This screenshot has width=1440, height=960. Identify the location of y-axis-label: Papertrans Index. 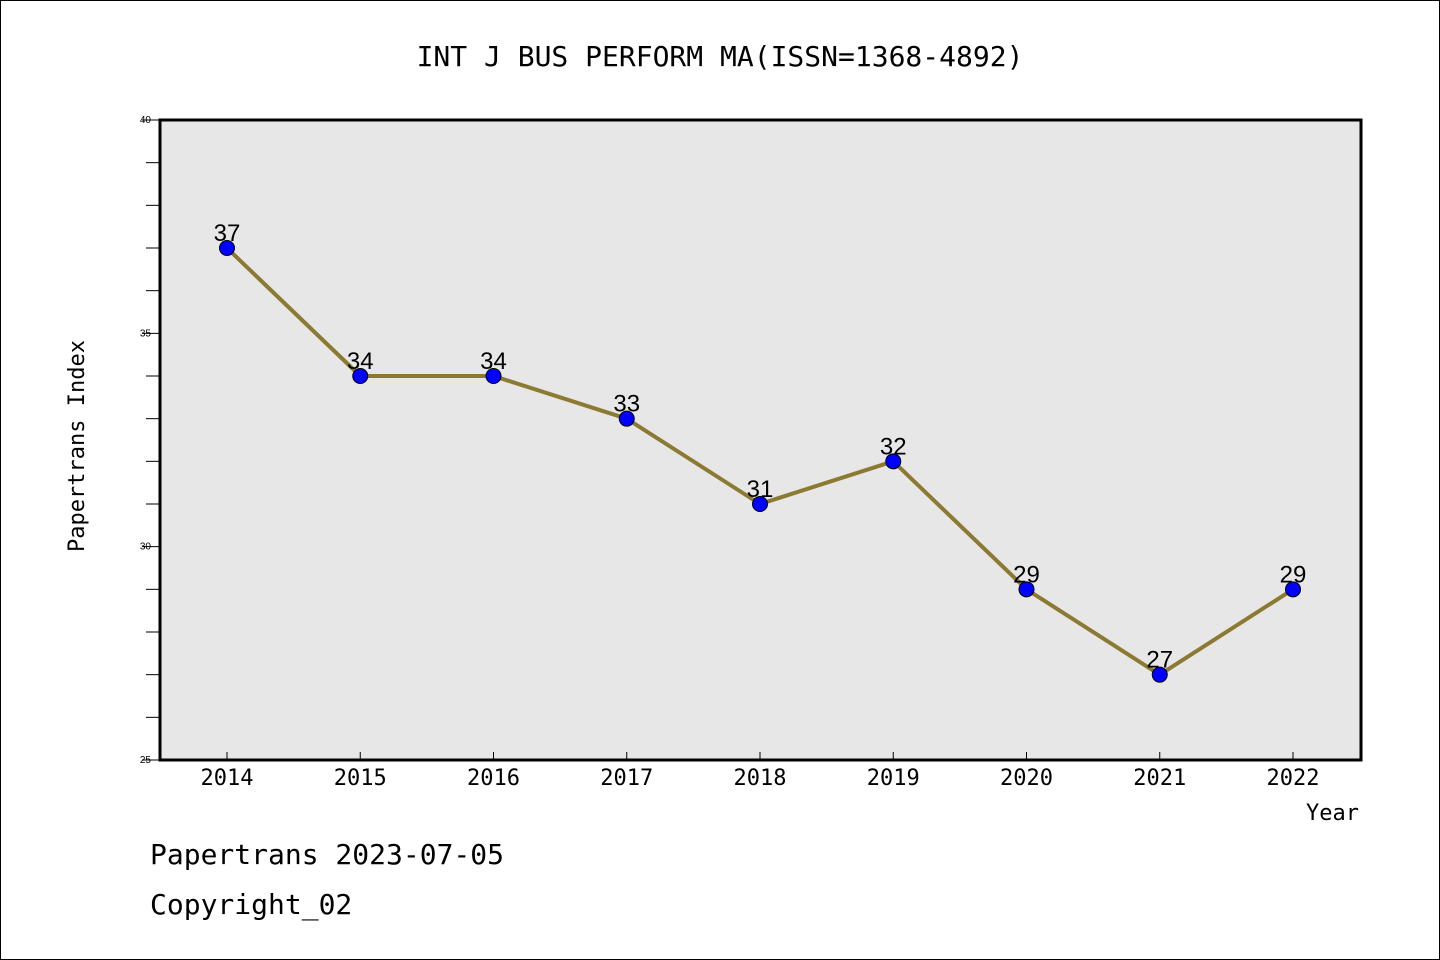
(77, 446).